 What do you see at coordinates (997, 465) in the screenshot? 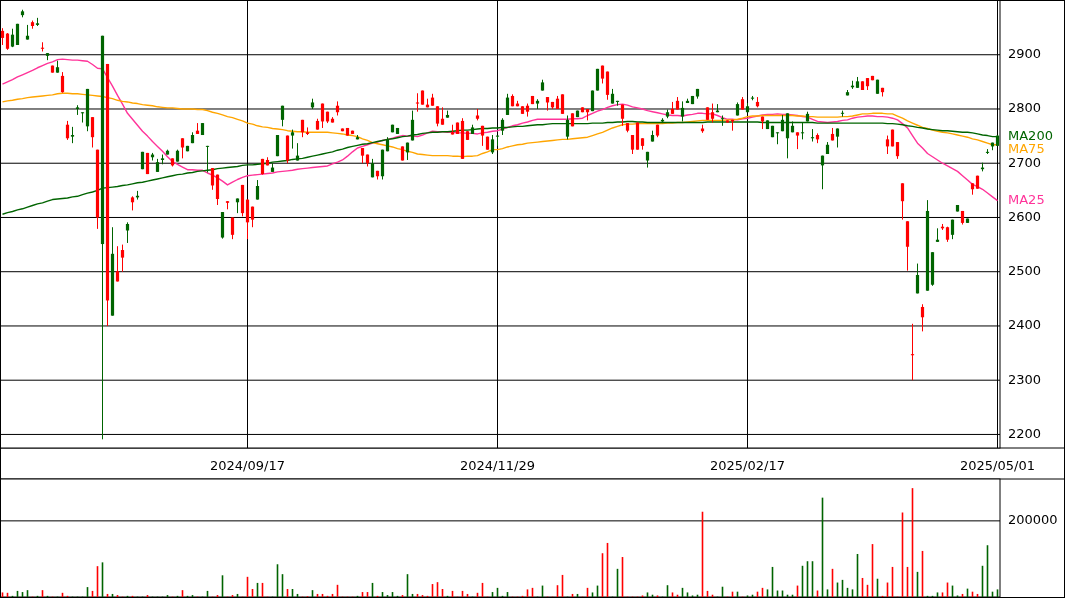
I see `x-tick-label: 2025/05/01` at bounding box center [997, 465].